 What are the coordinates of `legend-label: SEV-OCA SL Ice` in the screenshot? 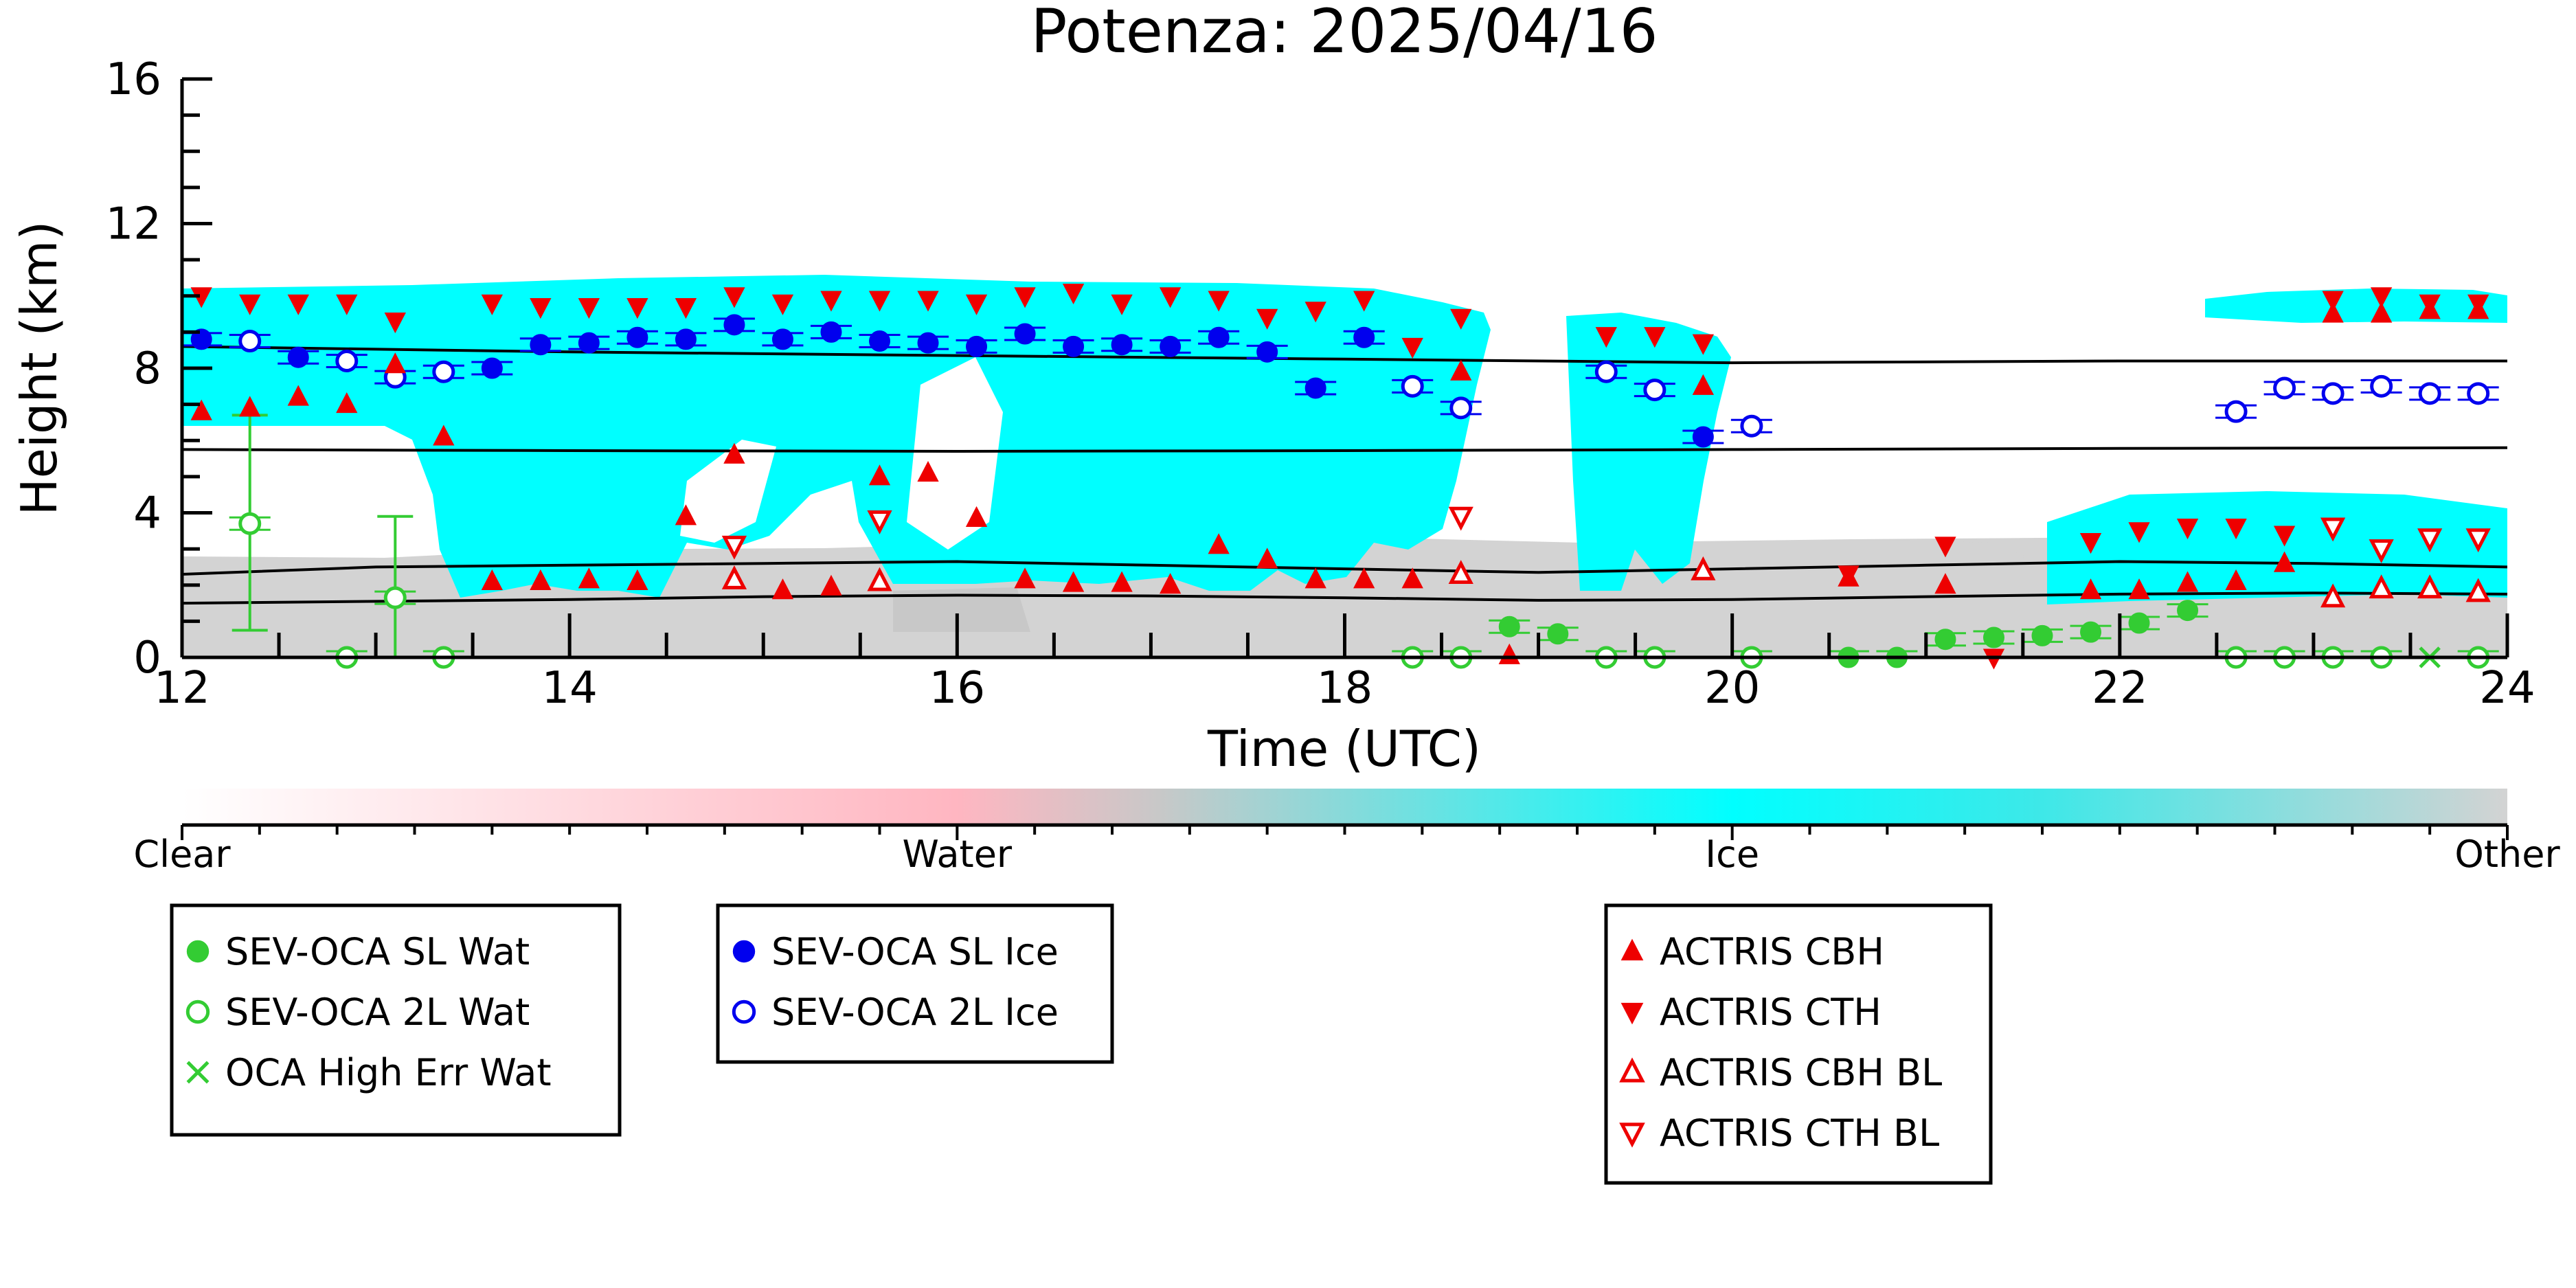 It's located at (915, 951).